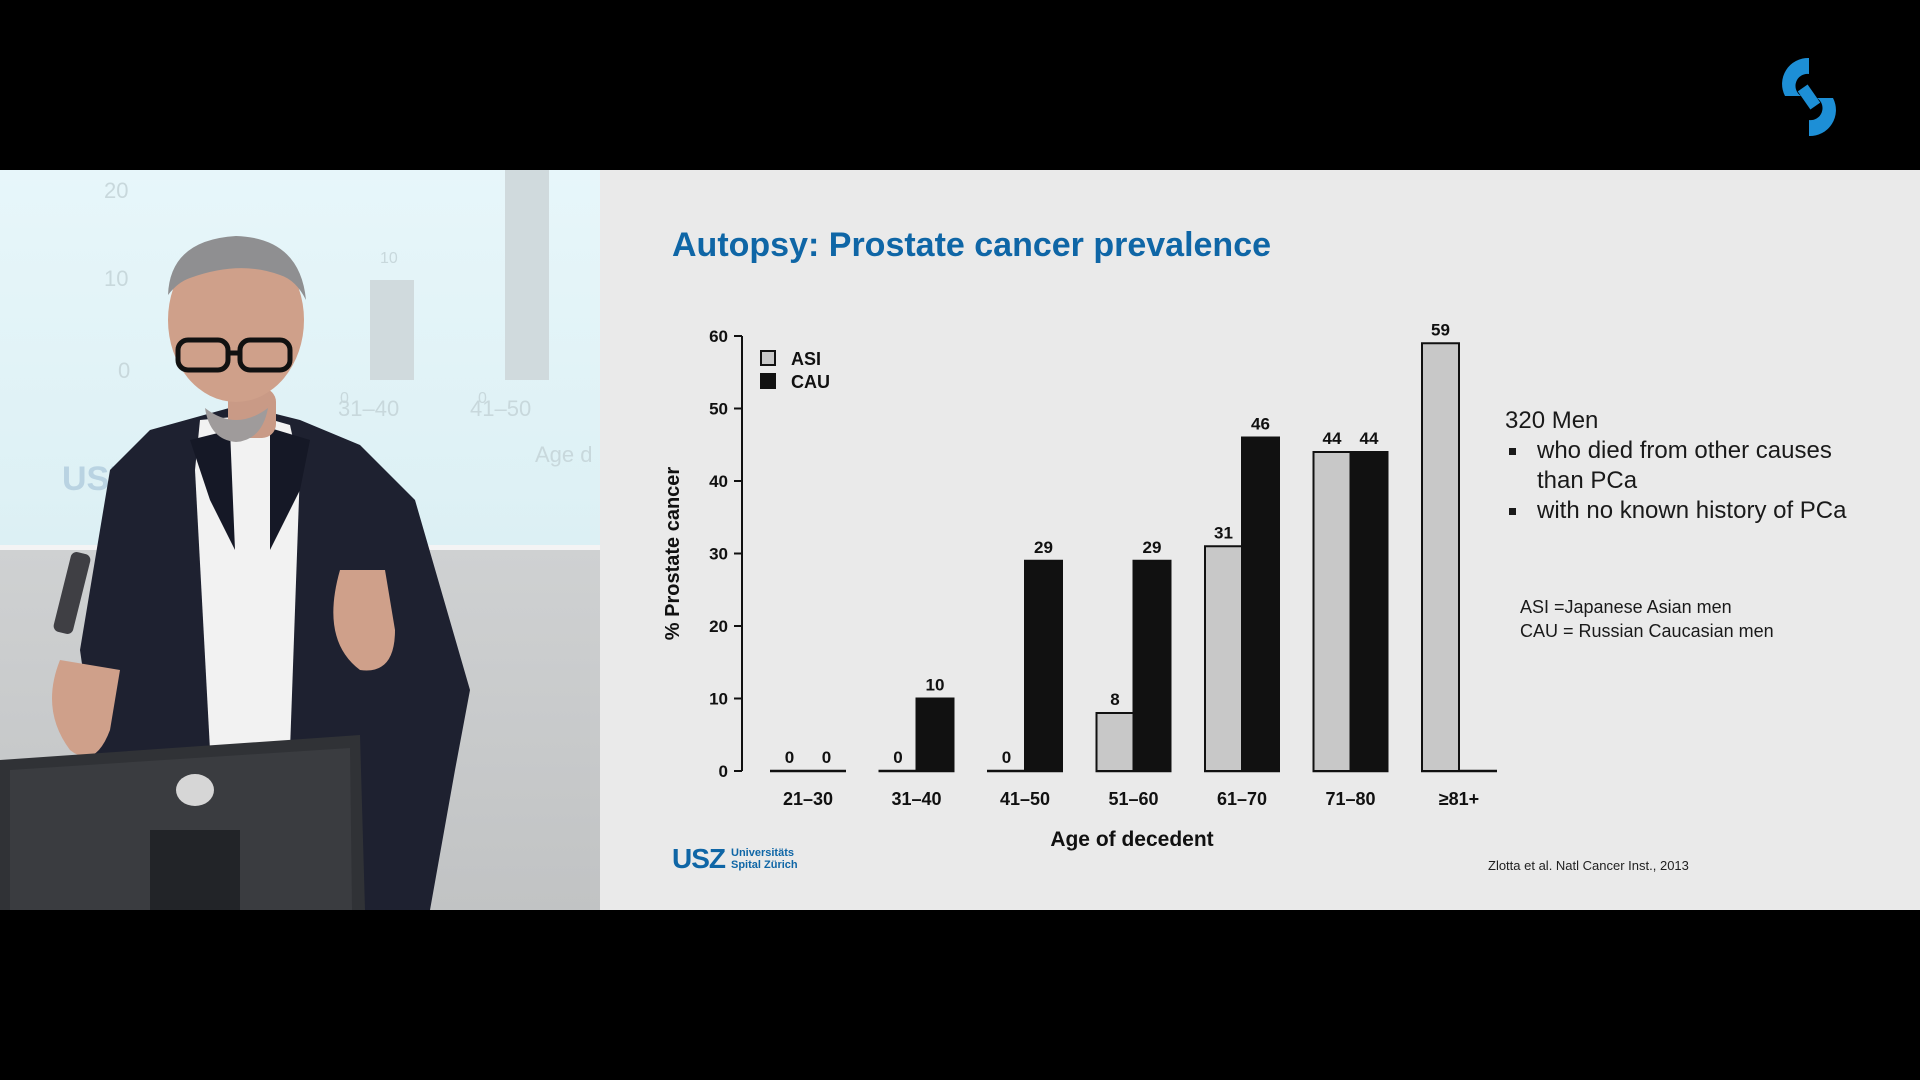 The image size is (1920, 1080). What do you see at coordinates (972, 245) in the screenshot?
I see `slide-title: Autopsy: Prostate cancer prevalence` at bounding box center [972, 245].